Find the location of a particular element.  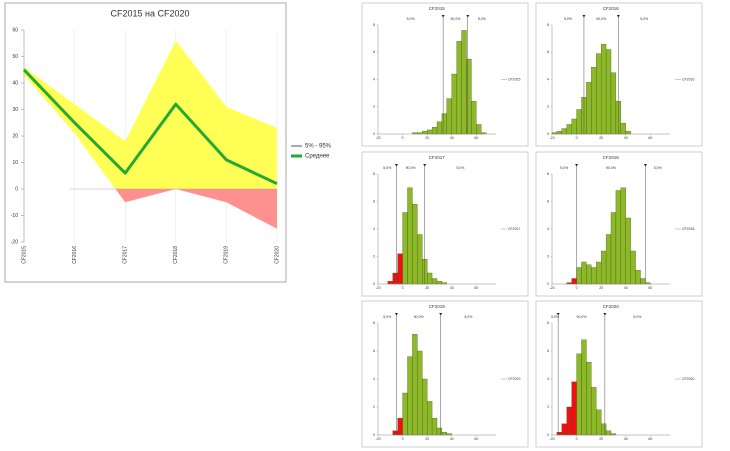

chart-title: CF2015 на CF2020 is located at coordinates (149, 13).